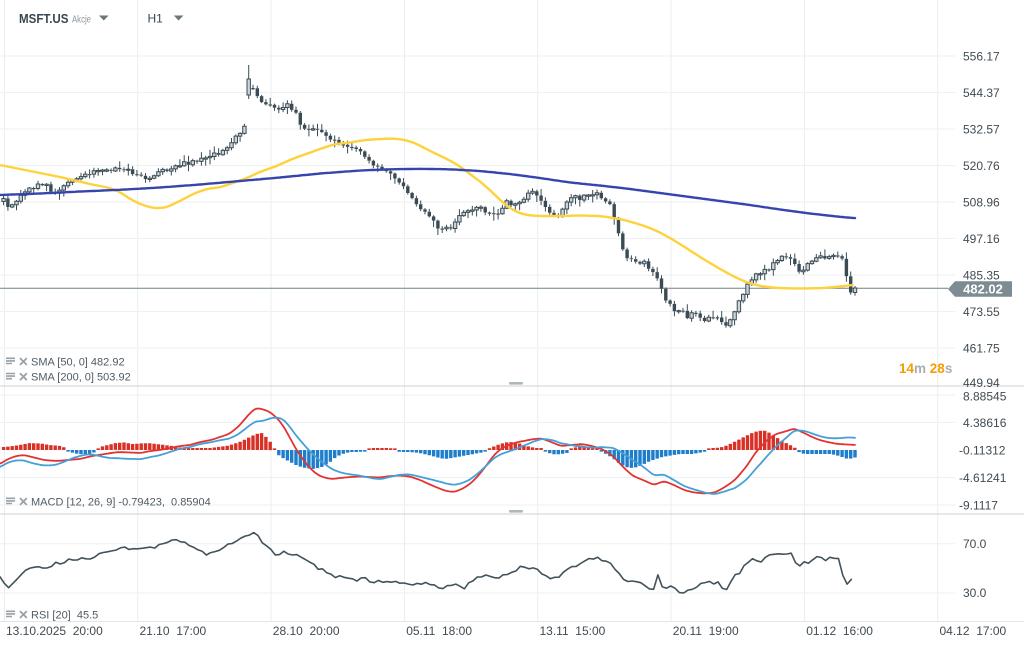  What do you see at coordinates (439, 631) in the screenshot?
I see `svg-text: 05.11 18:00` at bounding box center [439, 631].